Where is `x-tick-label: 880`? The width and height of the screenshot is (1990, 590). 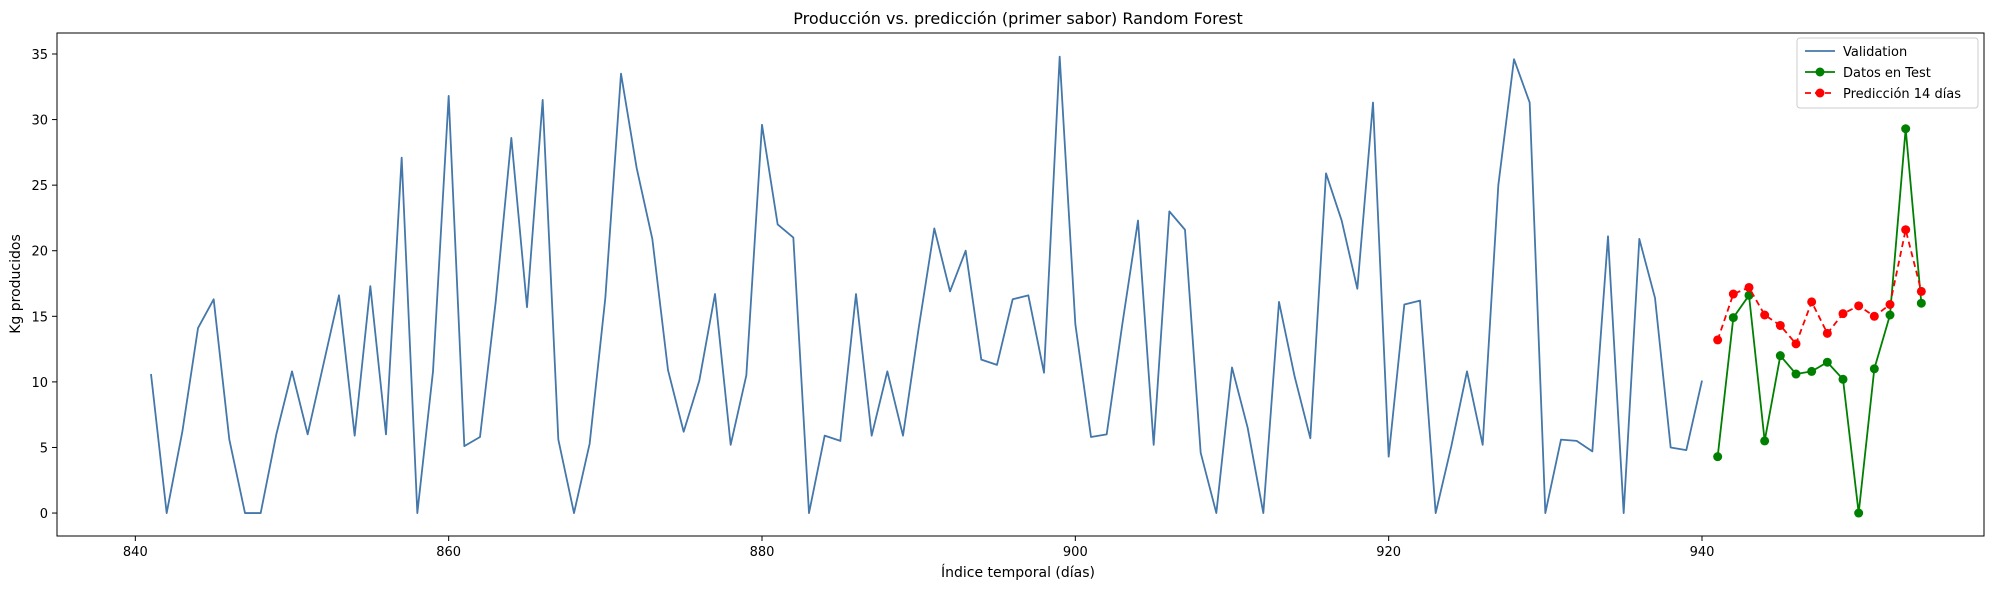 x-tick-label: 880 is located at coordinates (762, 552).